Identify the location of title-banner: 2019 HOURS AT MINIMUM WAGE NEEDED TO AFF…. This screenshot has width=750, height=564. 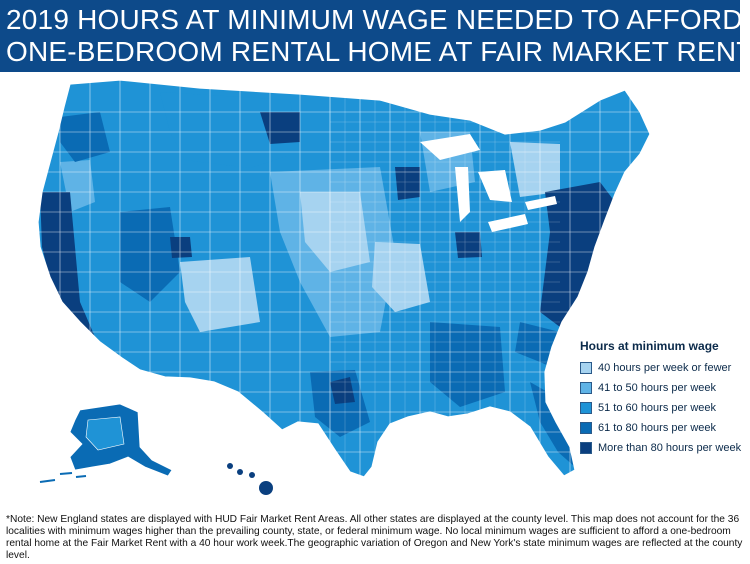
(375, 36).